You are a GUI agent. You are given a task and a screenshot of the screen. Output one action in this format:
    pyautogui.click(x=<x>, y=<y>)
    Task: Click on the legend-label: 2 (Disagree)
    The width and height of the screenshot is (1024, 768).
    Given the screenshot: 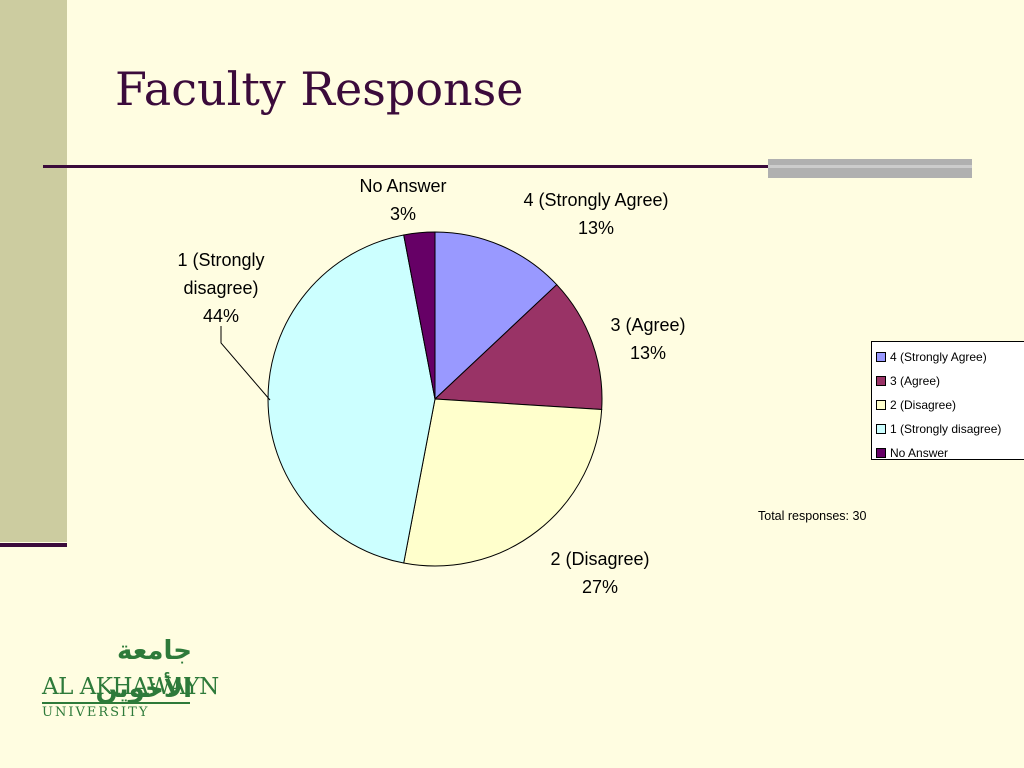 What is the action you would take?
    pyautogui.click(x=923, y=405)
    